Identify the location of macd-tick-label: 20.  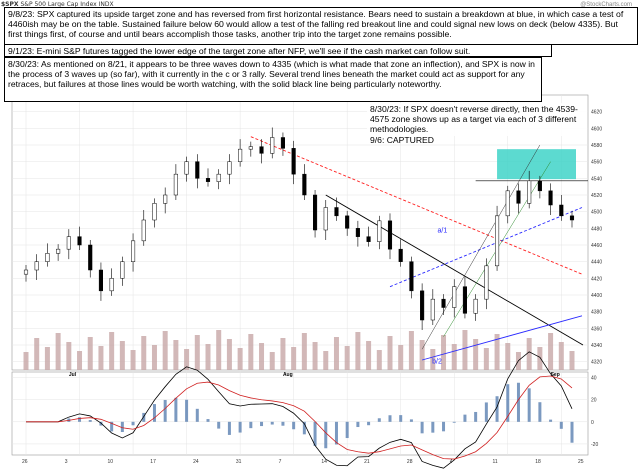
(594, 401).